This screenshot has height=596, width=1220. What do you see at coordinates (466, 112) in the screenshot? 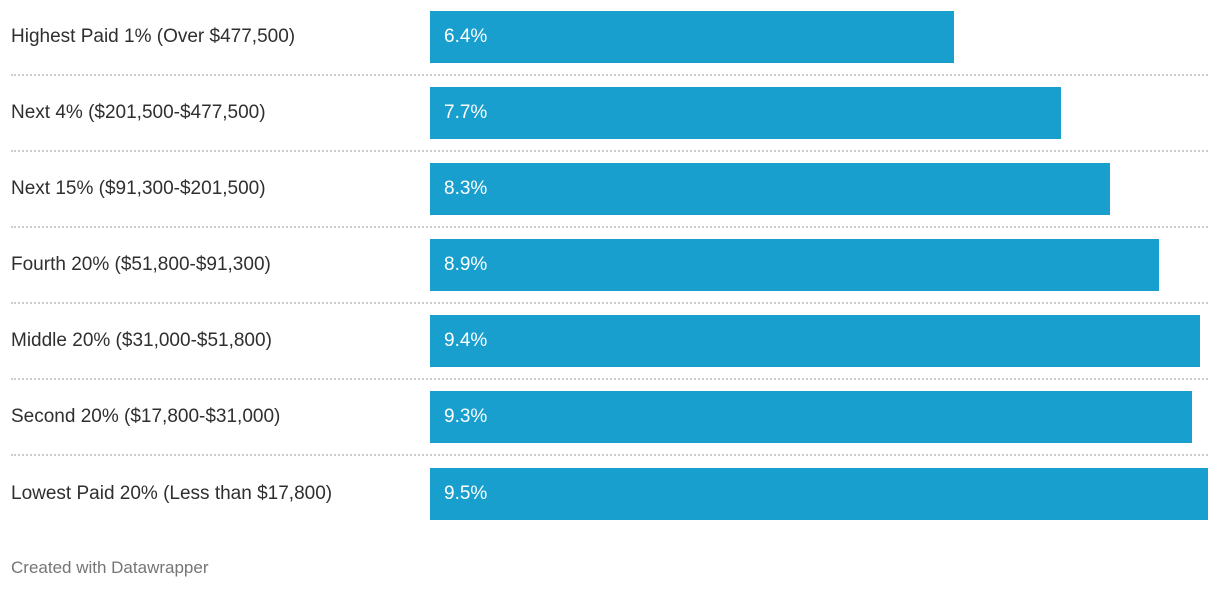
I see `value-label: 7.7%` at bounding box center [466, 112].